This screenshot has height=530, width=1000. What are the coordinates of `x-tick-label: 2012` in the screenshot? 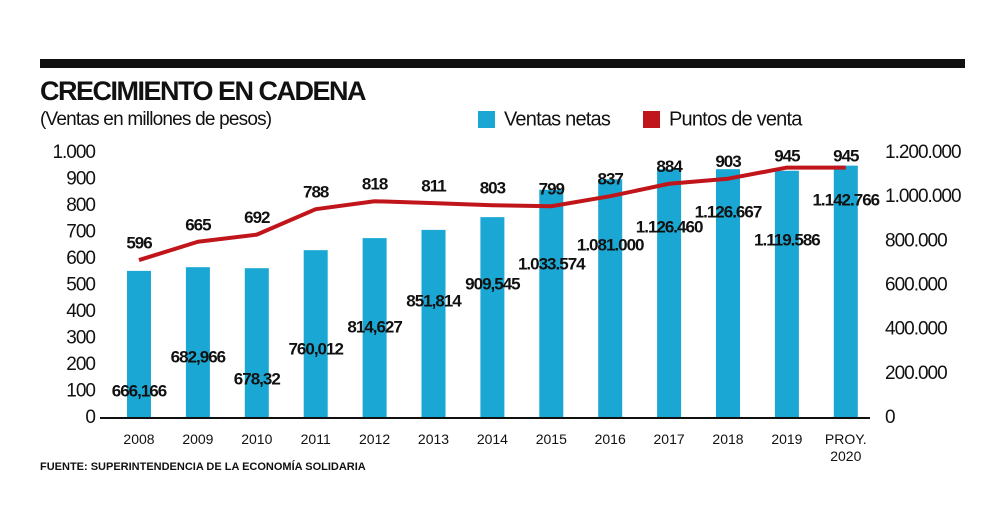 It's located at (375, 439).